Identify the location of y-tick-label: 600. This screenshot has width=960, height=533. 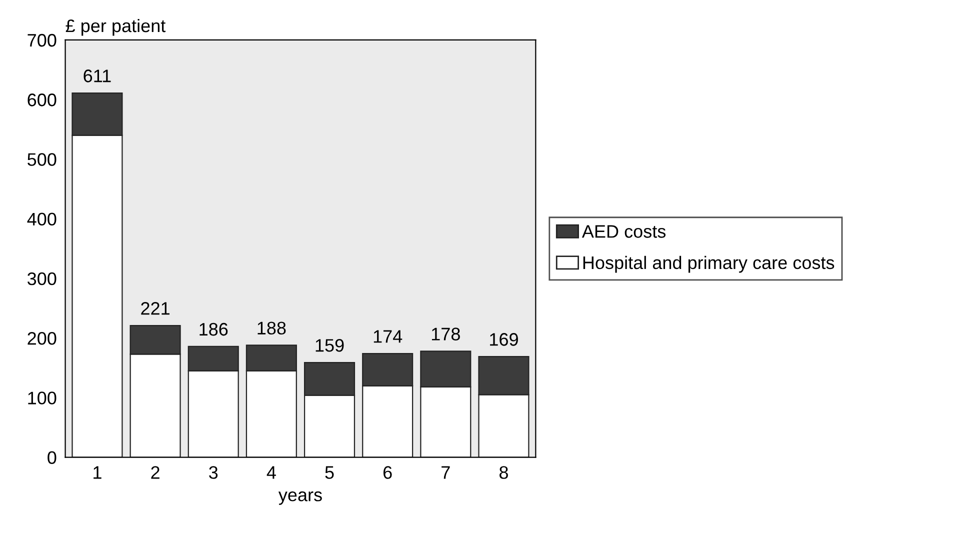
(42, 100).